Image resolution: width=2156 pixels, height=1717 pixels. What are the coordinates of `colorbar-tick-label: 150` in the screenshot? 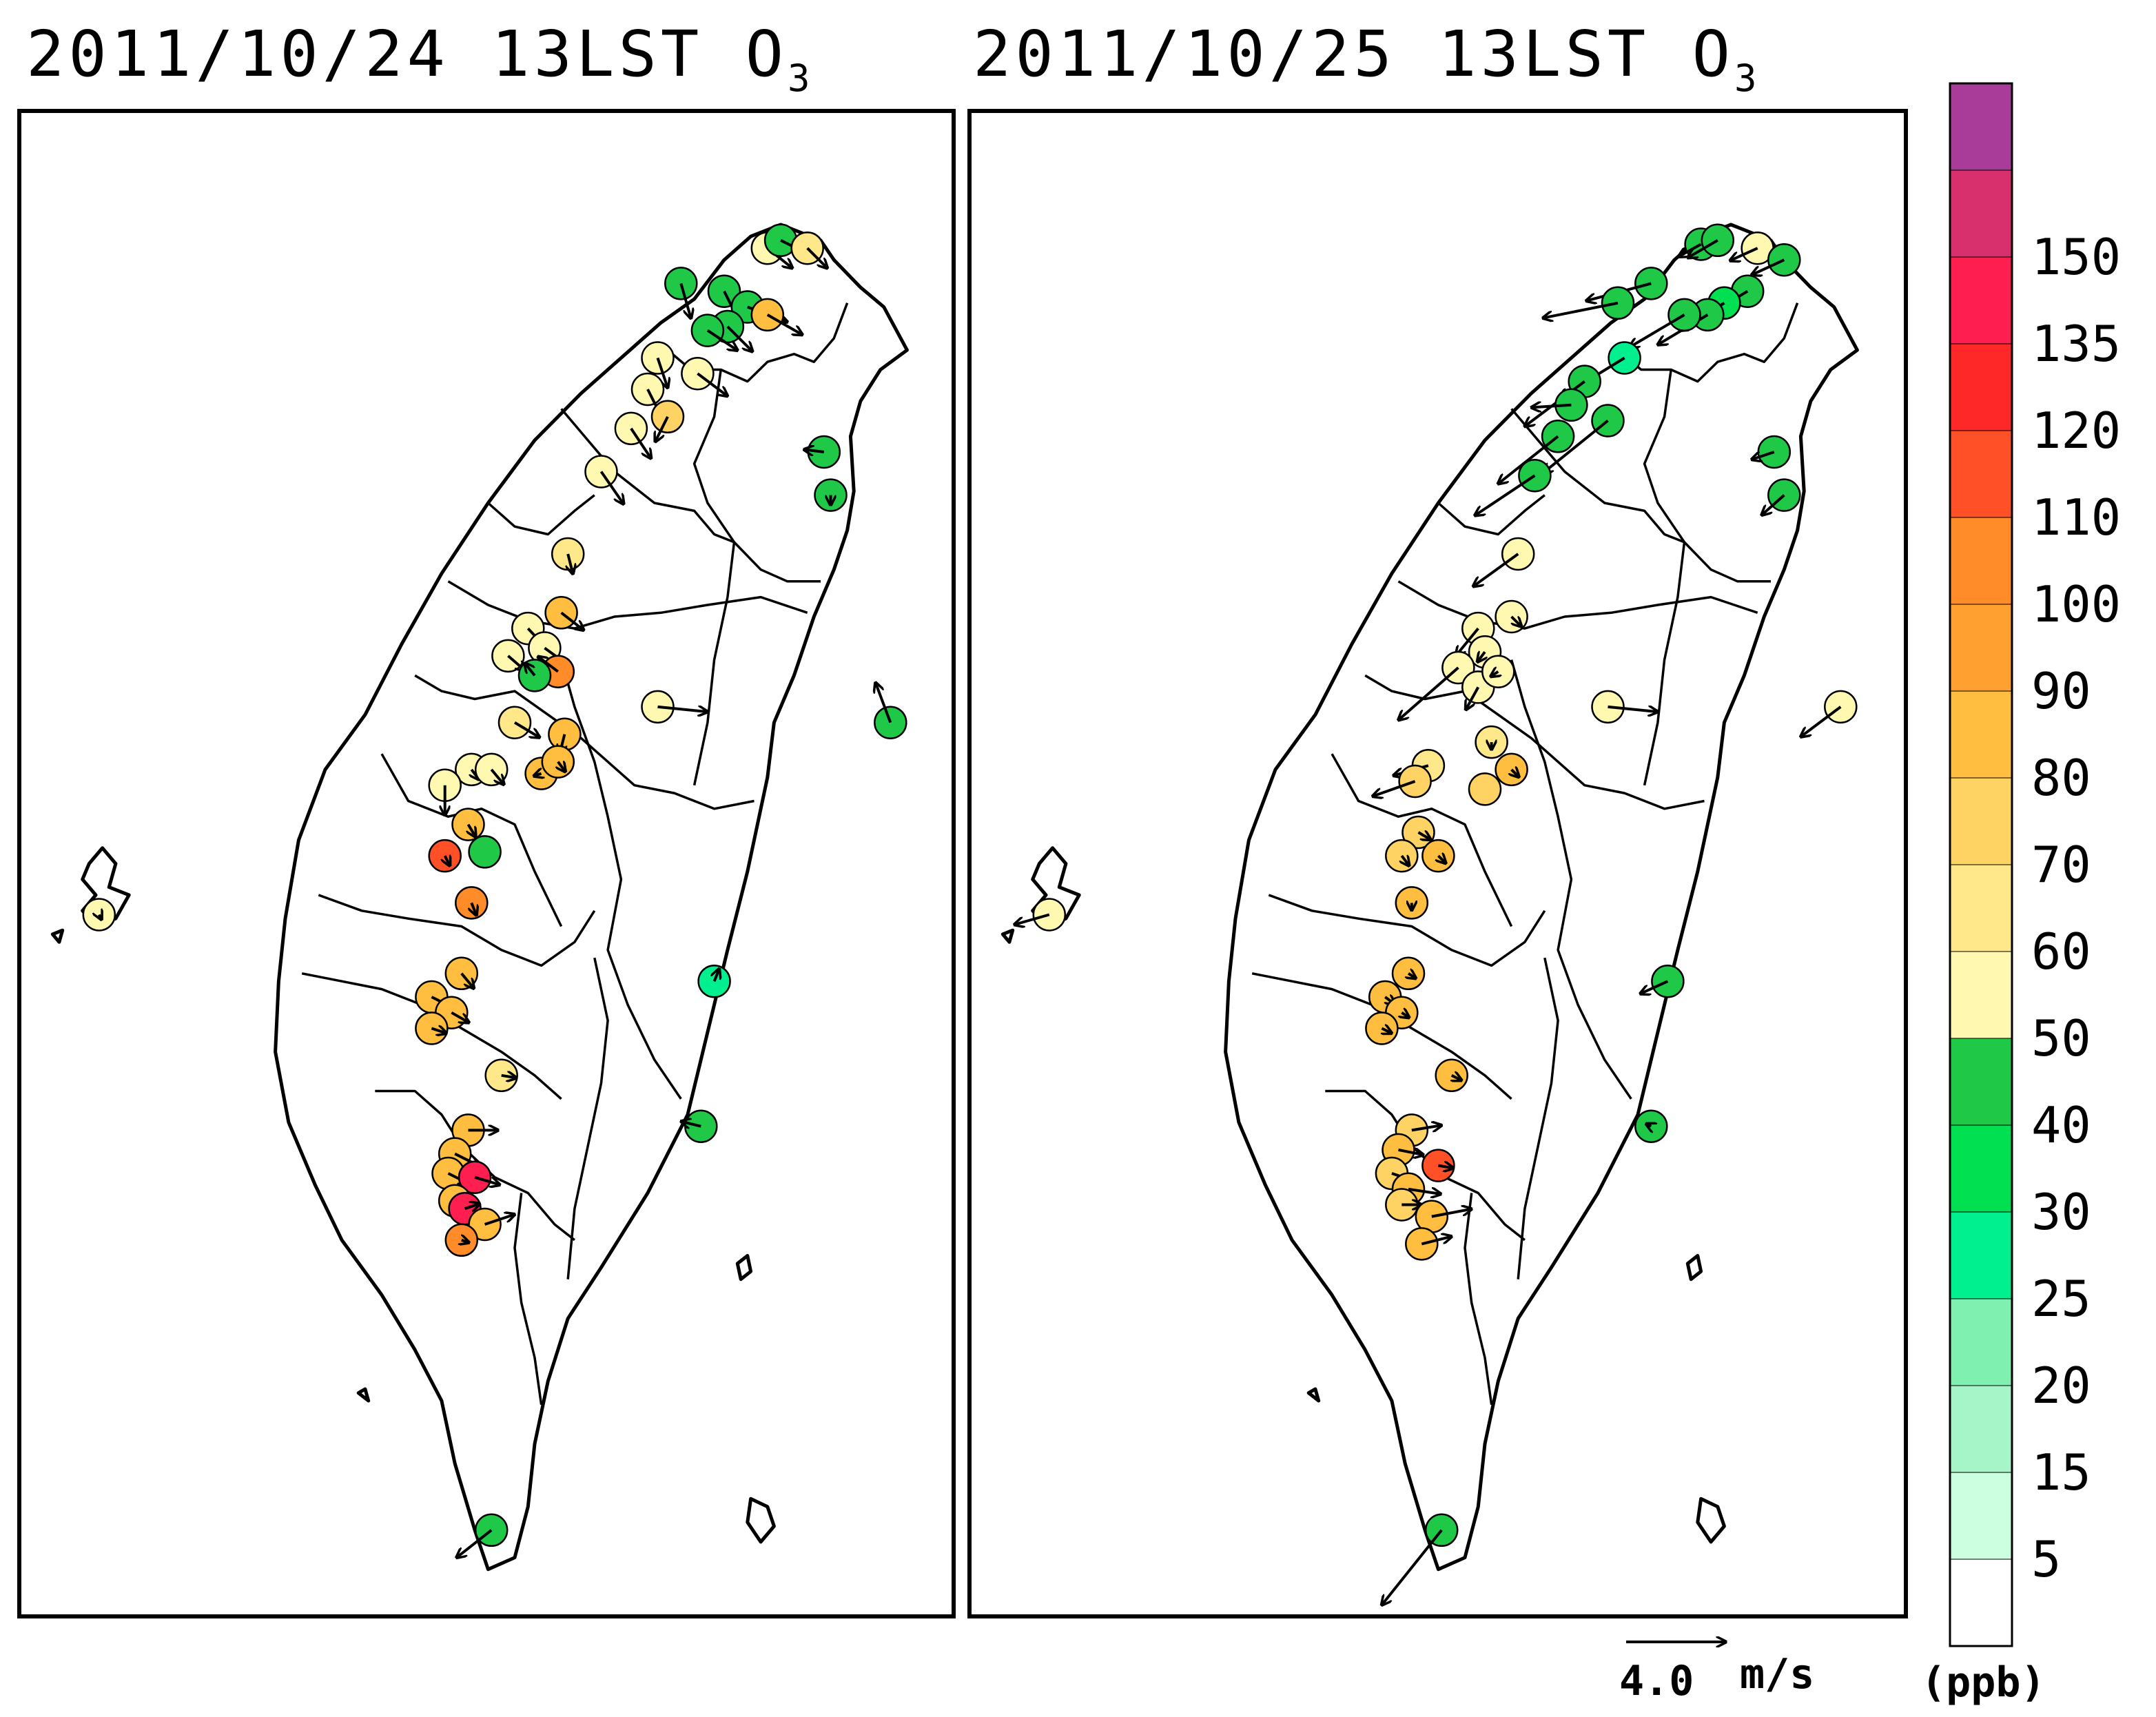 It's located at (2076, 257).